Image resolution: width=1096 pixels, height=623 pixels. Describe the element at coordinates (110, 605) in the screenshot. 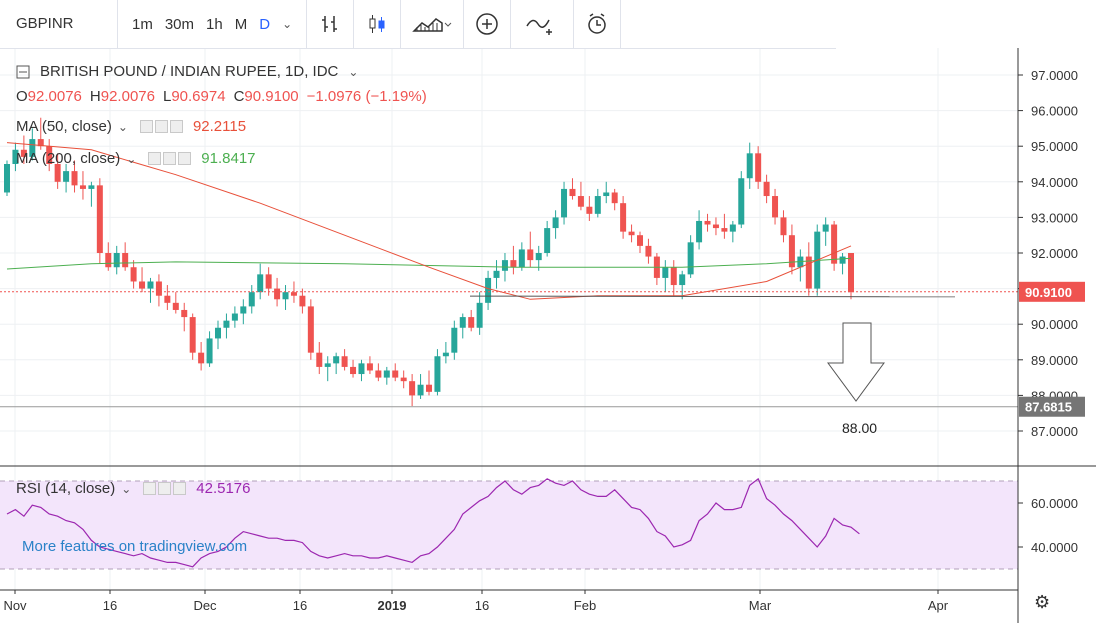

I see `time-tick-label: 16` at that location.